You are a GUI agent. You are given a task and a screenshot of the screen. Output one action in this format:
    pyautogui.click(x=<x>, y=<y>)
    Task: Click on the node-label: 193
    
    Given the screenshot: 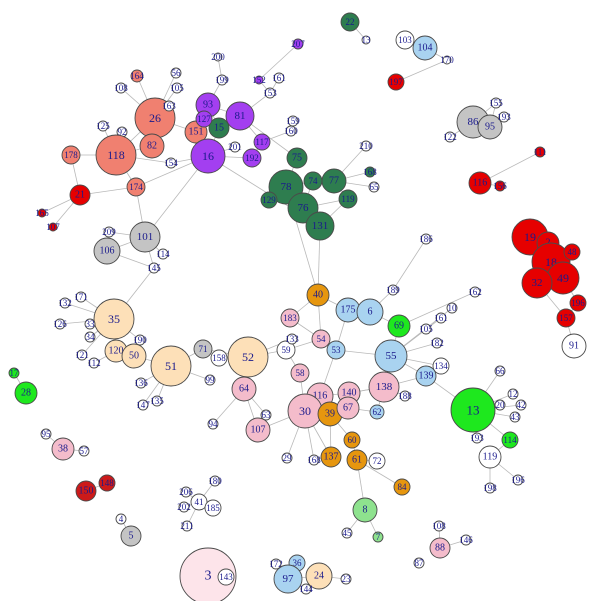 What is the action you would take?
    pyautogui.click(x=504, y=117)
    